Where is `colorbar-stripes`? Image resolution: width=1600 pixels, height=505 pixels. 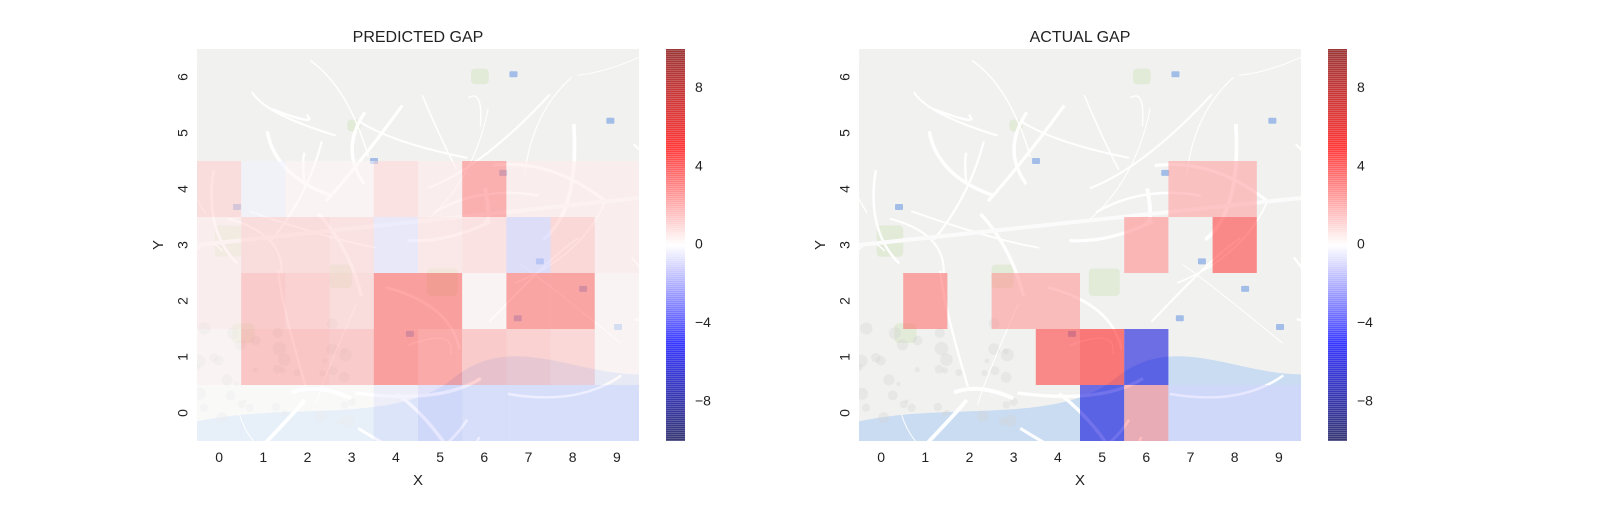
colorbar-stripes is located at coordinates (675, 245).